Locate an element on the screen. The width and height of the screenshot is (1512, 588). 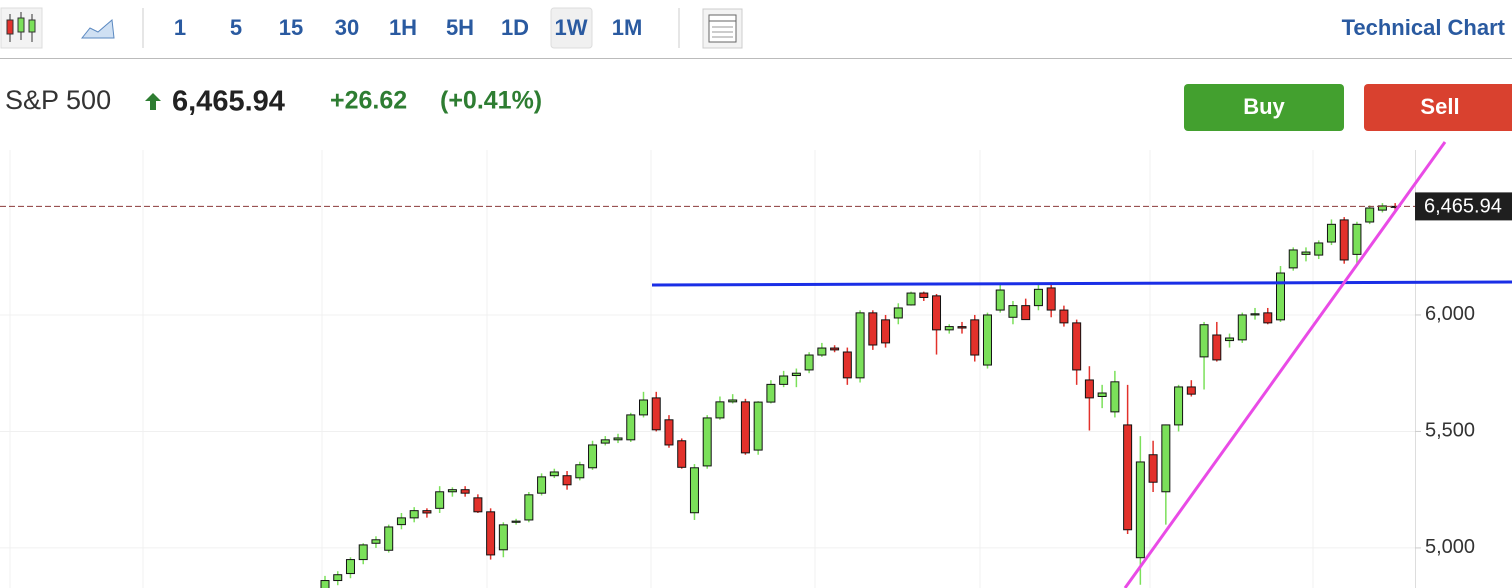
interval-button: 1M is located at coordinates (627, 27).